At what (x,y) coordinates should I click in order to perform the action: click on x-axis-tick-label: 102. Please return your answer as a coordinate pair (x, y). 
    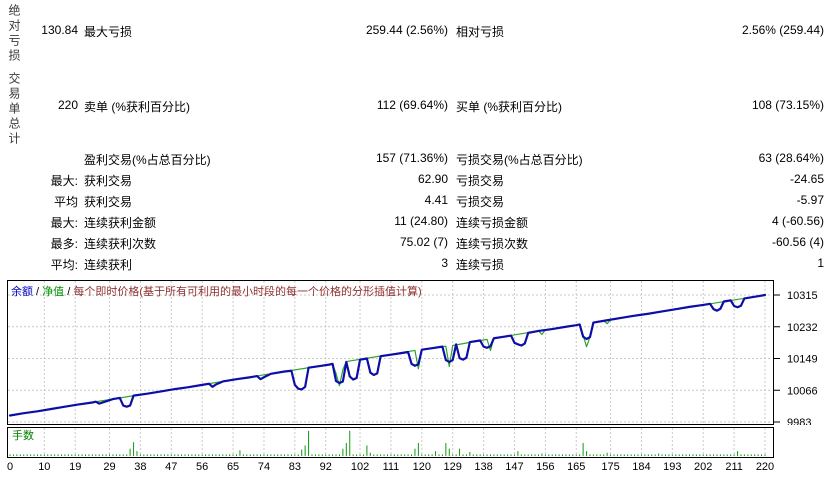
    Looking at the image, I should click on (360, 467).